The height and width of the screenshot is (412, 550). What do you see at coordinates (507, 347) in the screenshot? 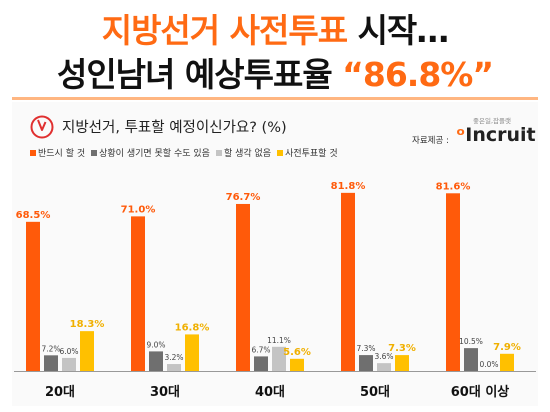
I see `data-label: 7.9%` at bounding box center [507, 347].